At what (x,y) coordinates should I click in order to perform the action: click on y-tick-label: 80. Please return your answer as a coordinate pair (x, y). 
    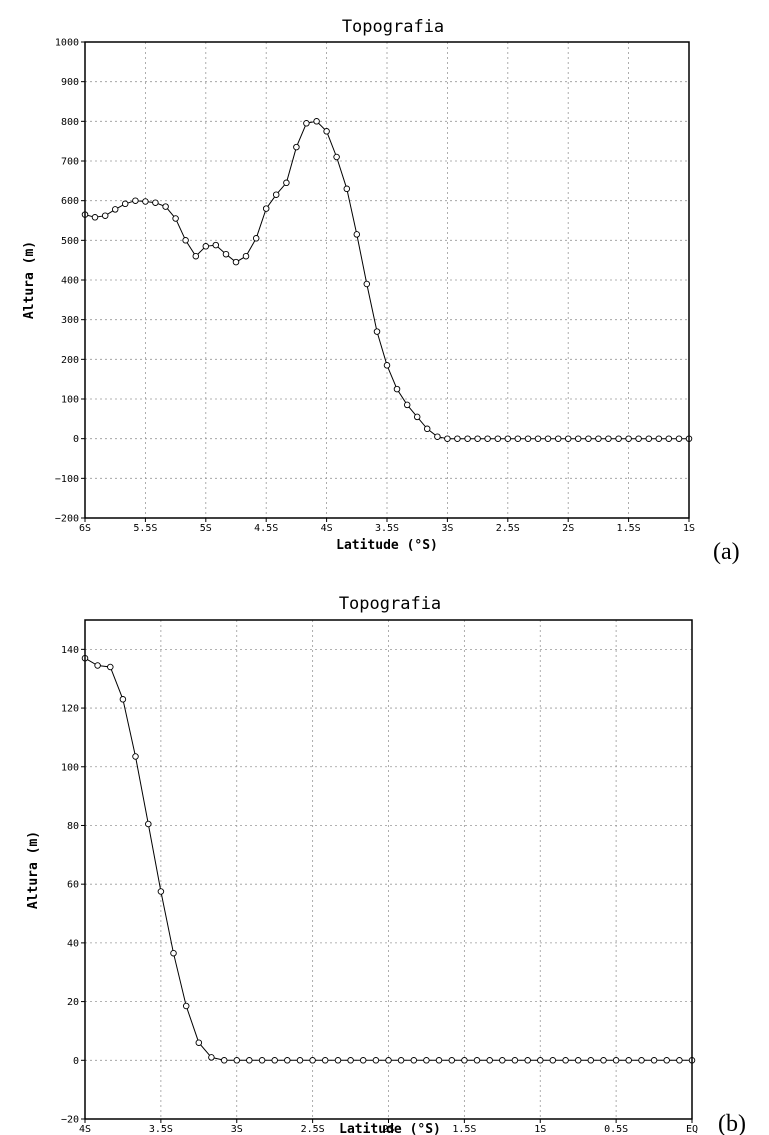
    Looking at the image, I should click on (73, 826).